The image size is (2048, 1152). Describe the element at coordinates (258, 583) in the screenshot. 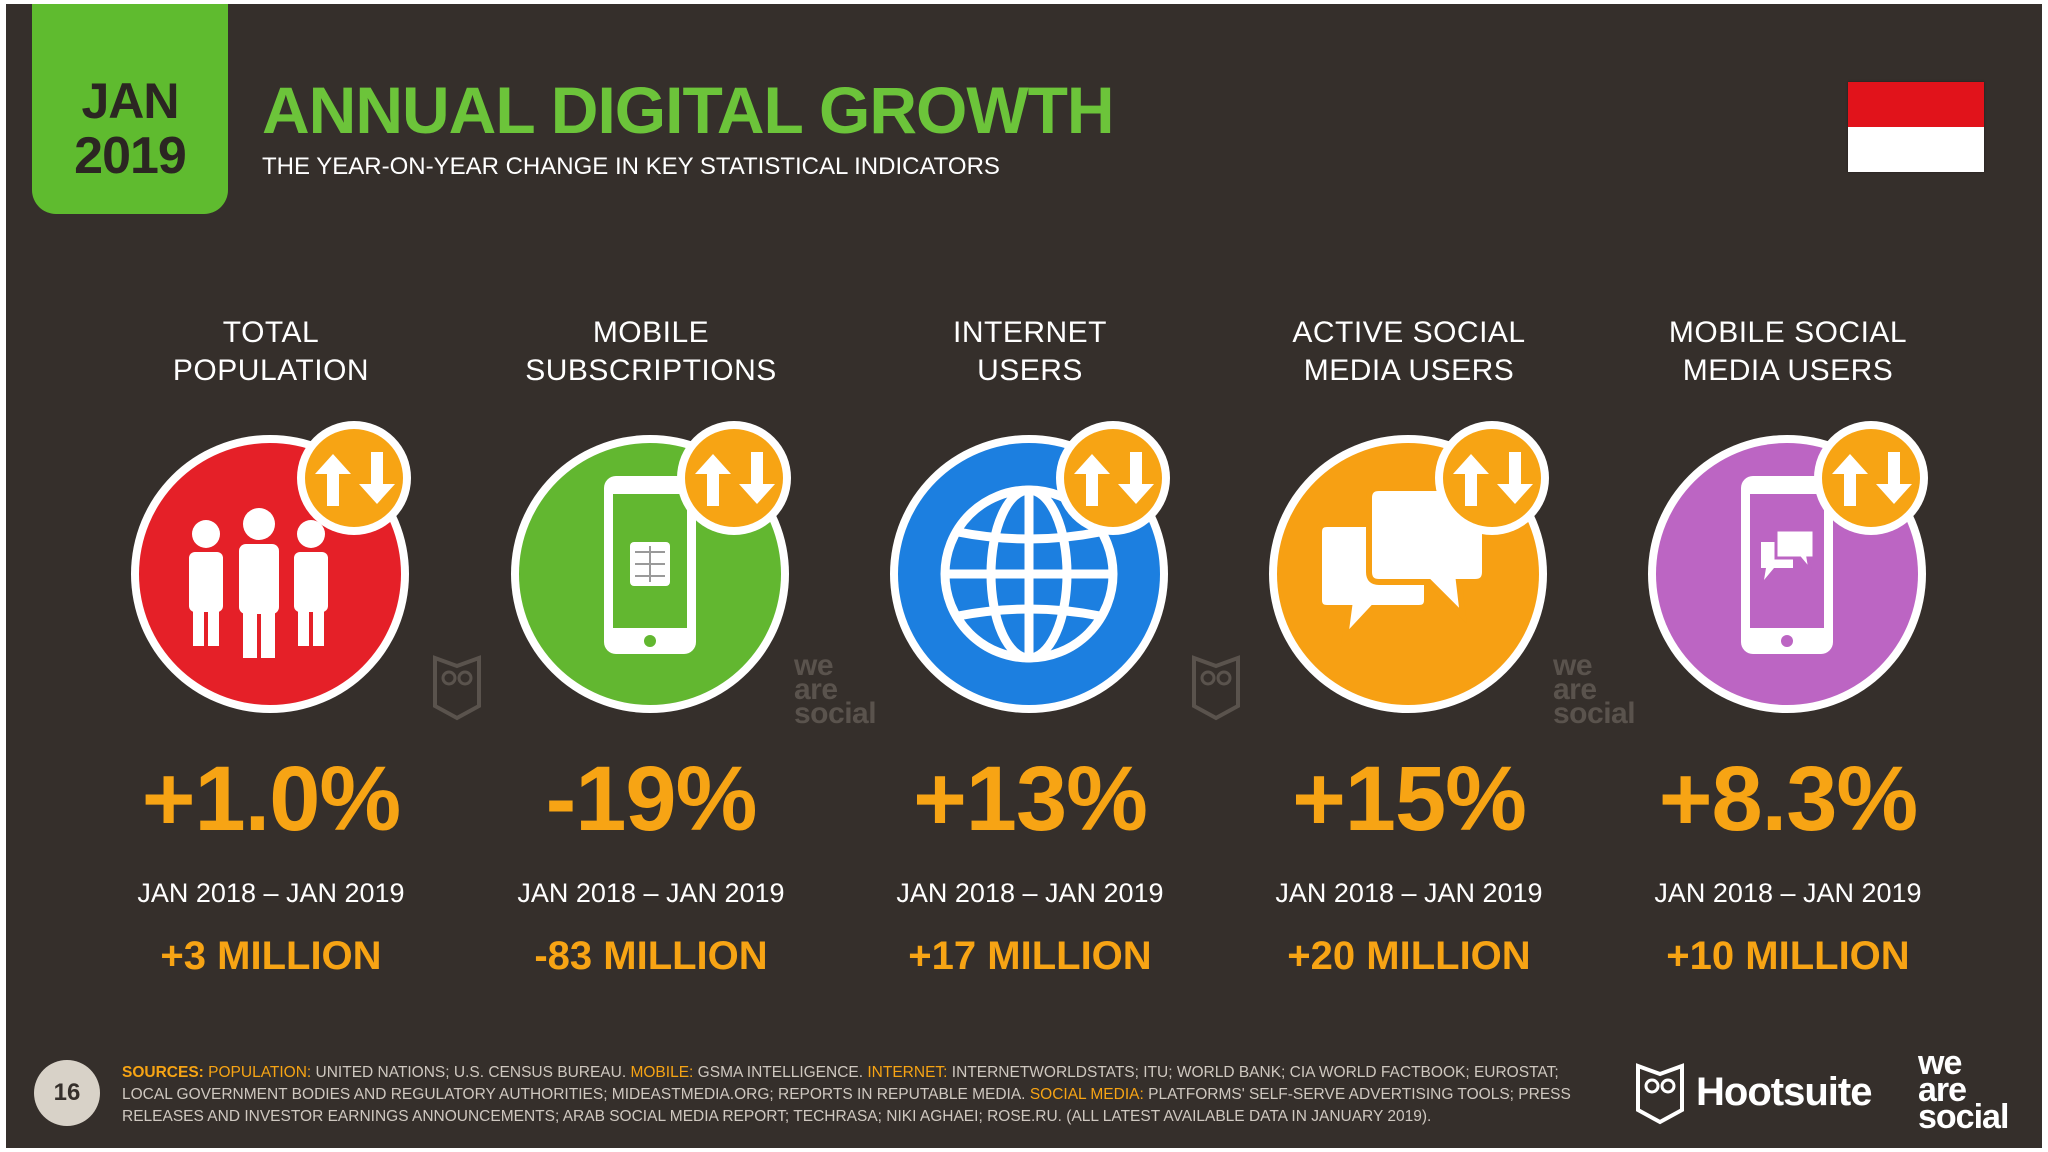

I see `people-icon` at that location.